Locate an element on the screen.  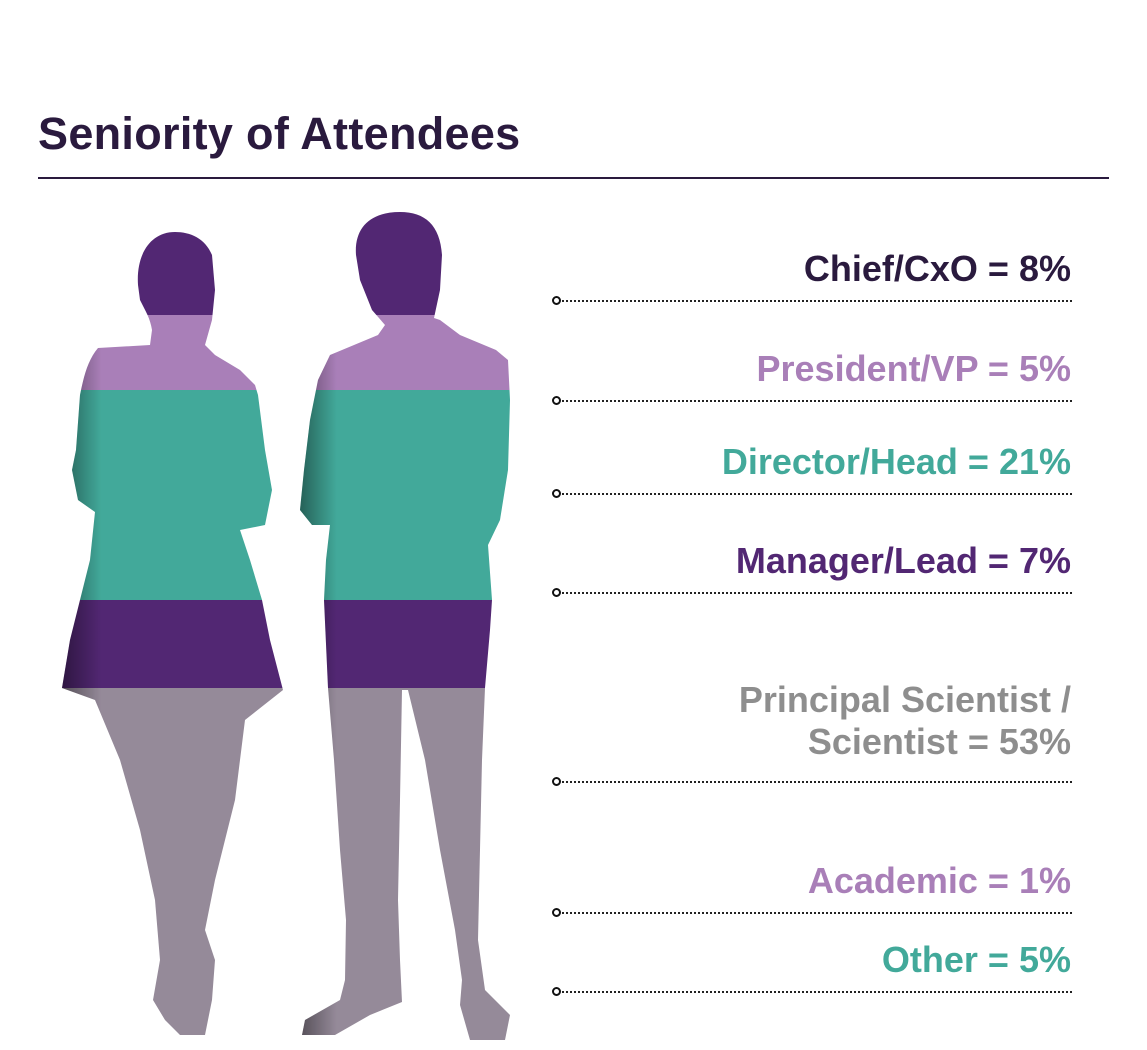
category-label: Manager/Lead = 7% is located at coordinates (903, 561).